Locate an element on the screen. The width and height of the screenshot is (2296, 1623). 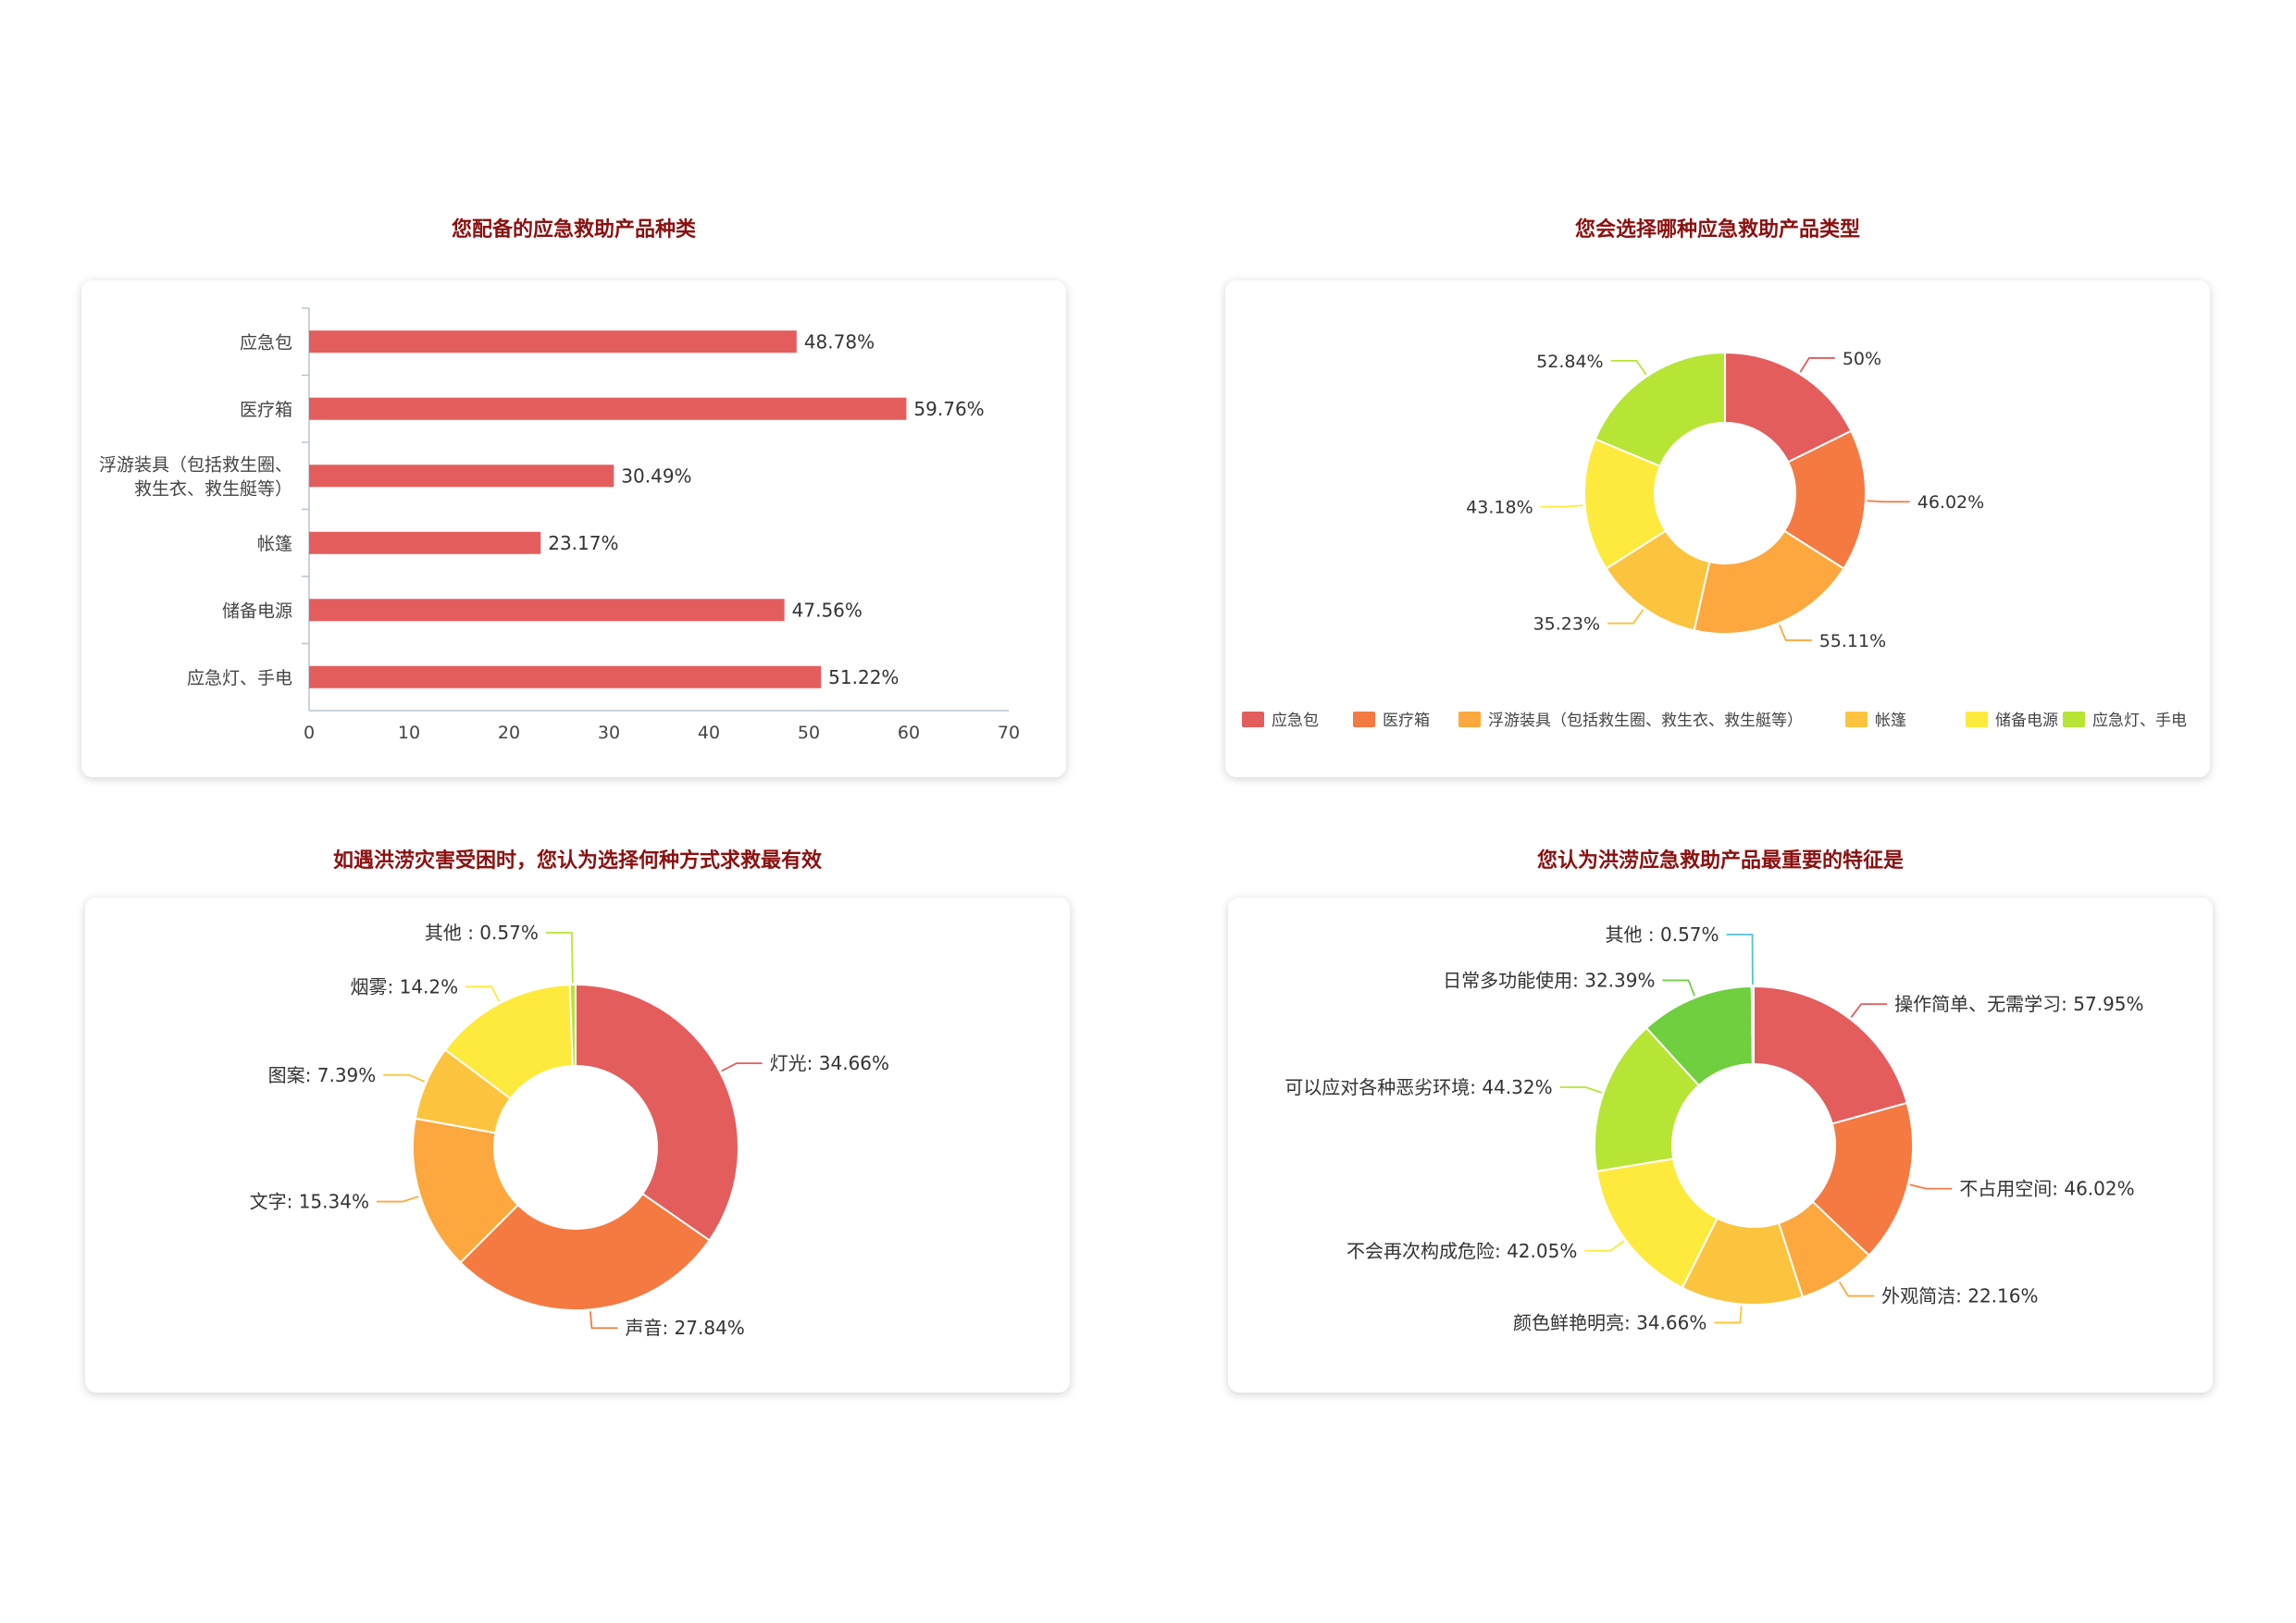
slice-label: 43.18% is located at coordinates (1500, 508).